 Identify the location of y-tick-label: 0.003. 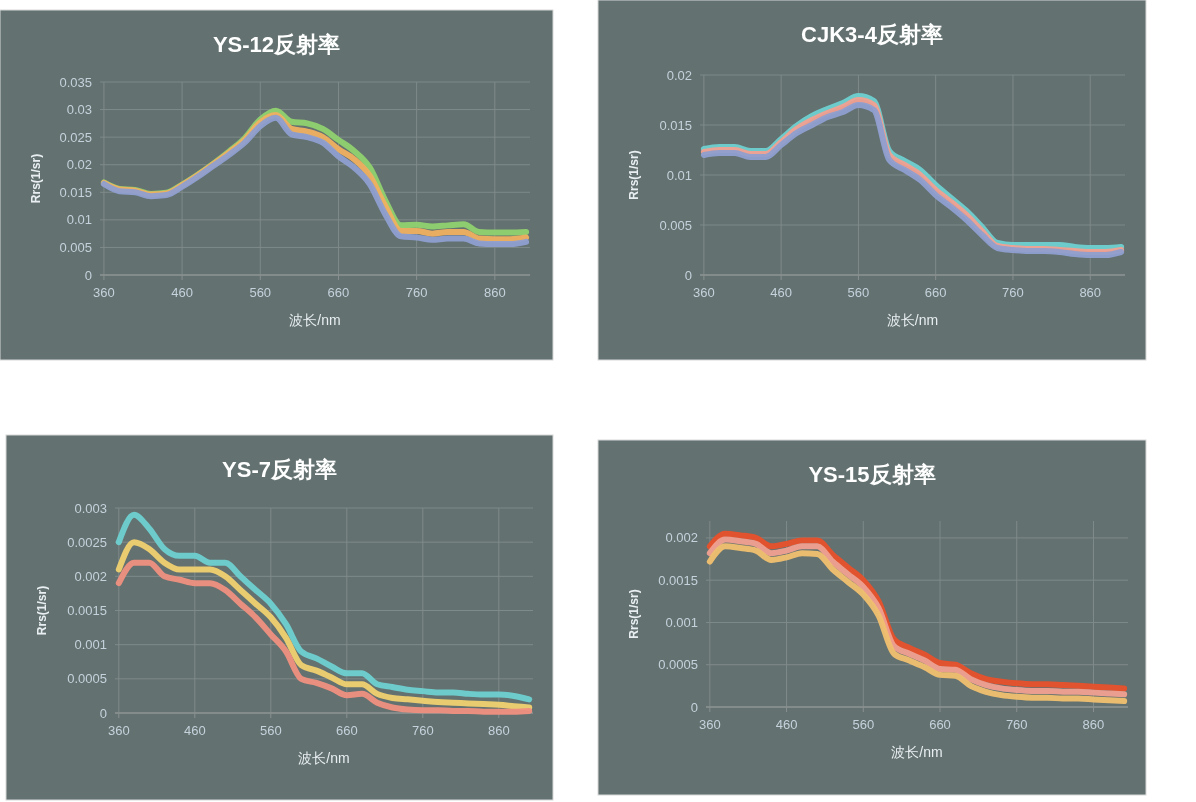
(90, 508).